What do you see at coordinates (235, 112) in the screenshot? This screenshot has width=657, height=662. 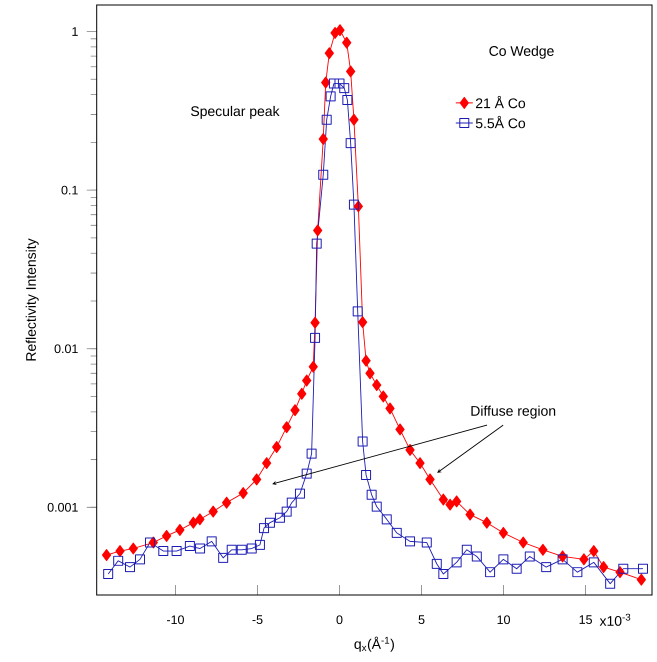 I see `annotation: Specular peak` at bounding box center [235, 112].